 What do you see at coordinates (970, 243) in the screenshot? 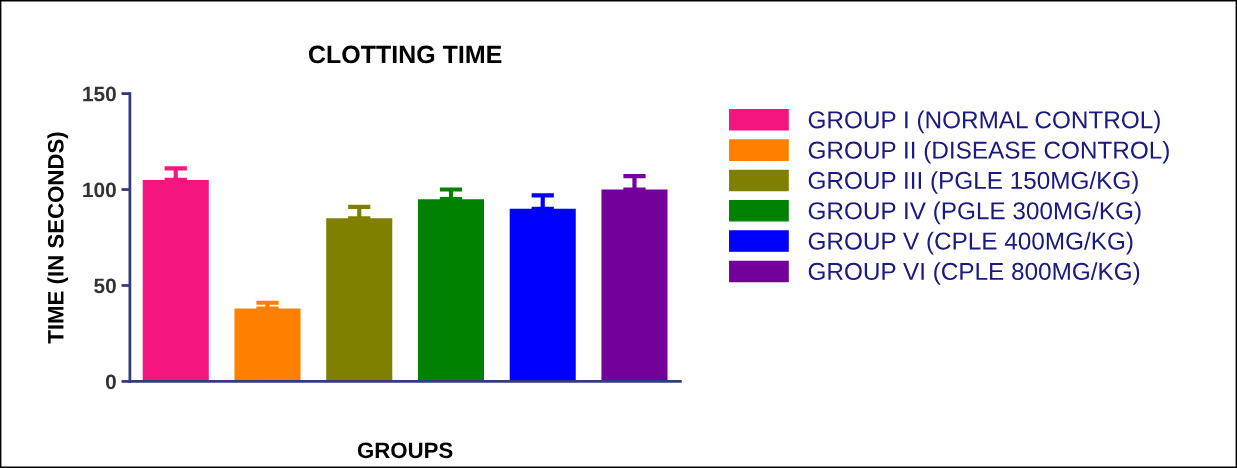
I see `legend-label: GROUP V (CPLE 400MG/KG)` at bounding box center [970, 243].